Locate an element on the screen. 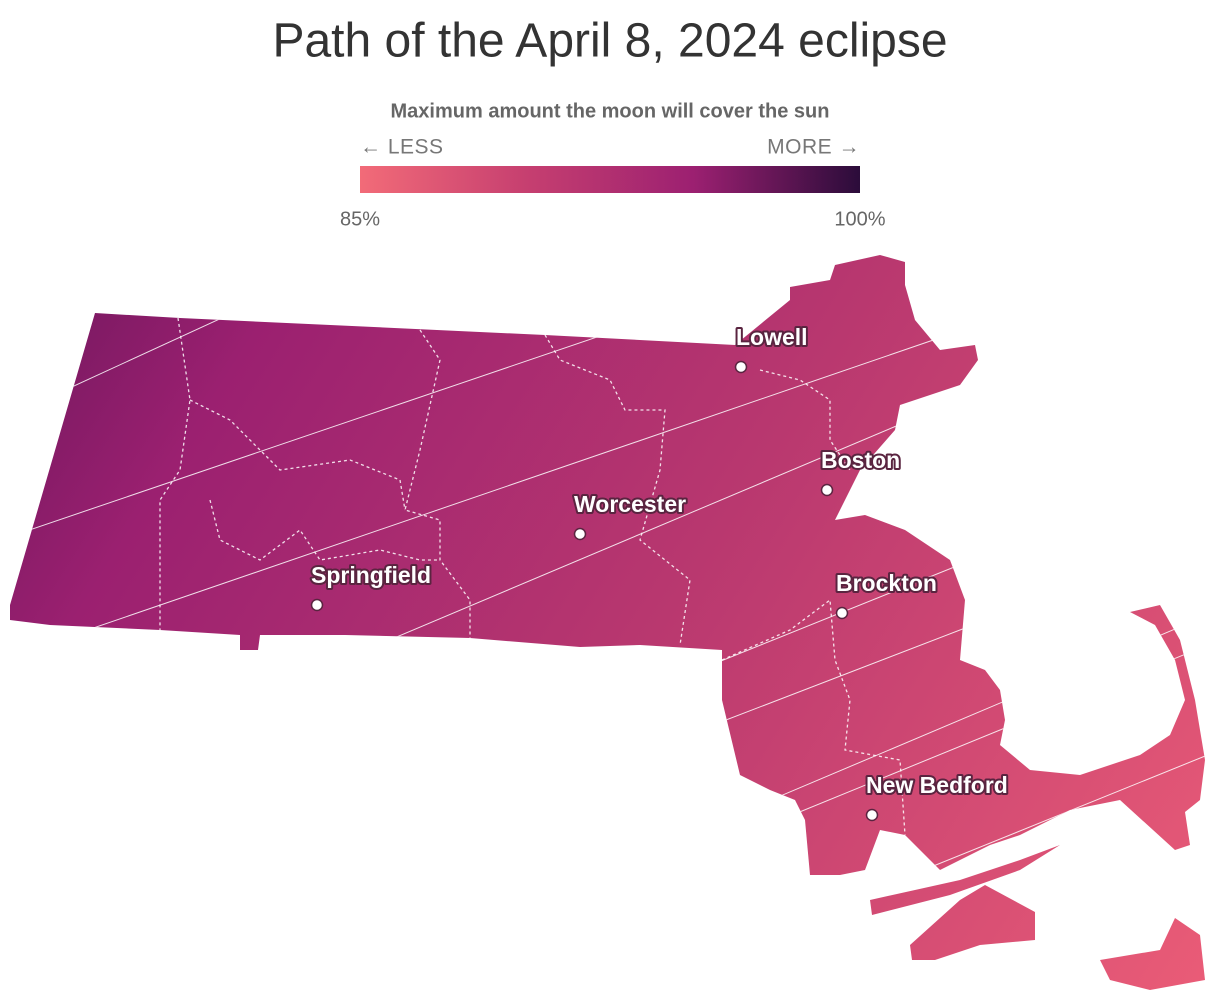  legend-min: 85% is located at coordinates (360, 219).